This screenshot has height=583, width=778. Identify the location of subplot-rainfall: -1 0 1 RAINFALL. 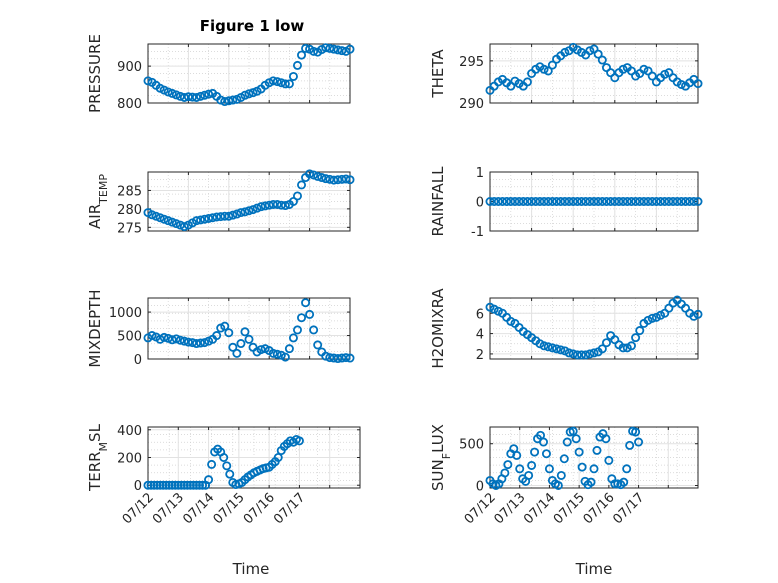
(566, 203).